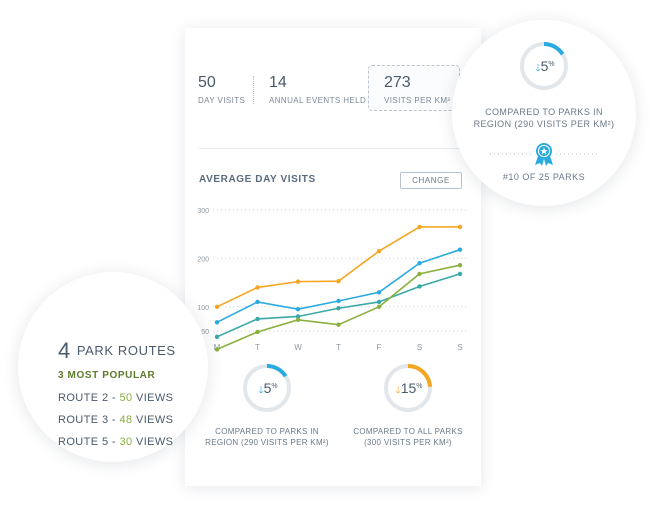 The width and height of the screenshot is (657, 511). What do you see at coordinates (317, 89) in the screenshot?
I see `stat-annual-events: 14 ANNUAL EVENTS HELD` at bounding box center [317, 89].